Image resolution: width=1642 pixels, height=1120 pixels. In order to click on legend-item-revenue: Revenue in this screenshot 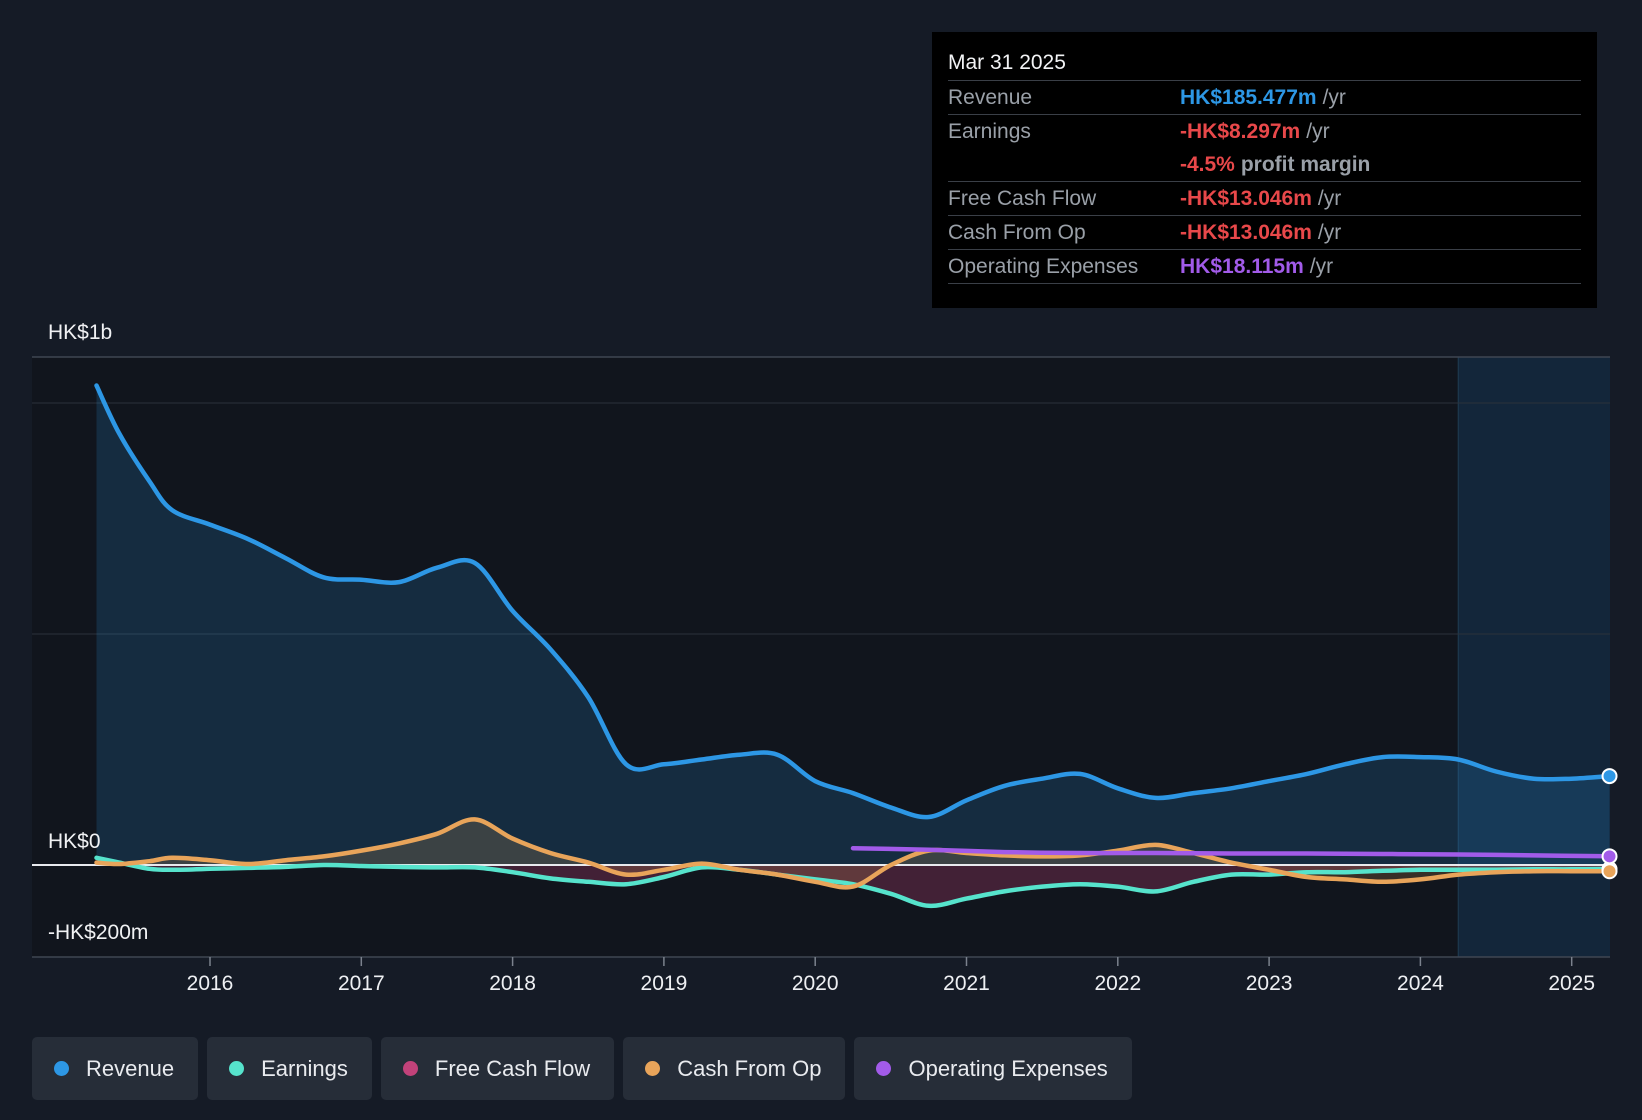, I will do `click(115, 1068)`.